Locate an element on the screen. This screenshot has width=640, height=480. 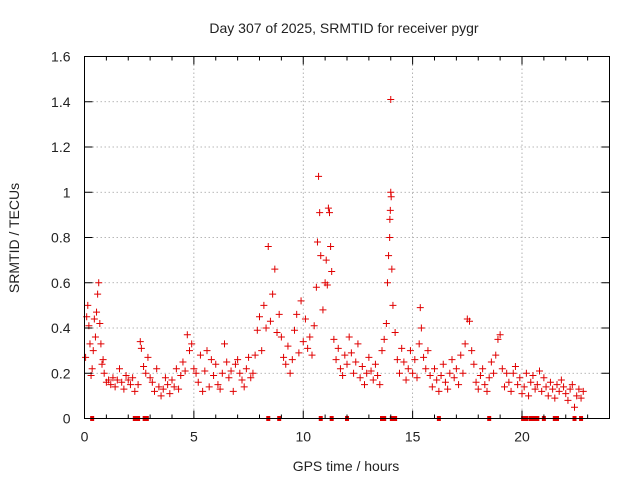
x-tick-label: 20 is located at coordinates (522, 437).